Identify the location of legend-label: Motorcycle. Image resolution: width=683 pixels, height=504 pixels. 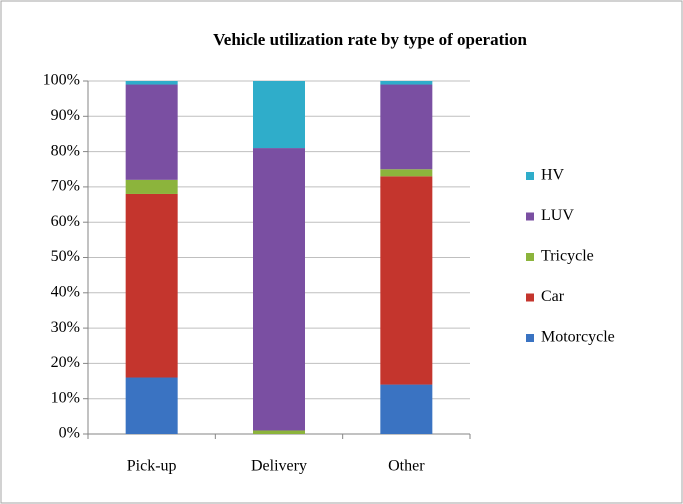
(578, 337).